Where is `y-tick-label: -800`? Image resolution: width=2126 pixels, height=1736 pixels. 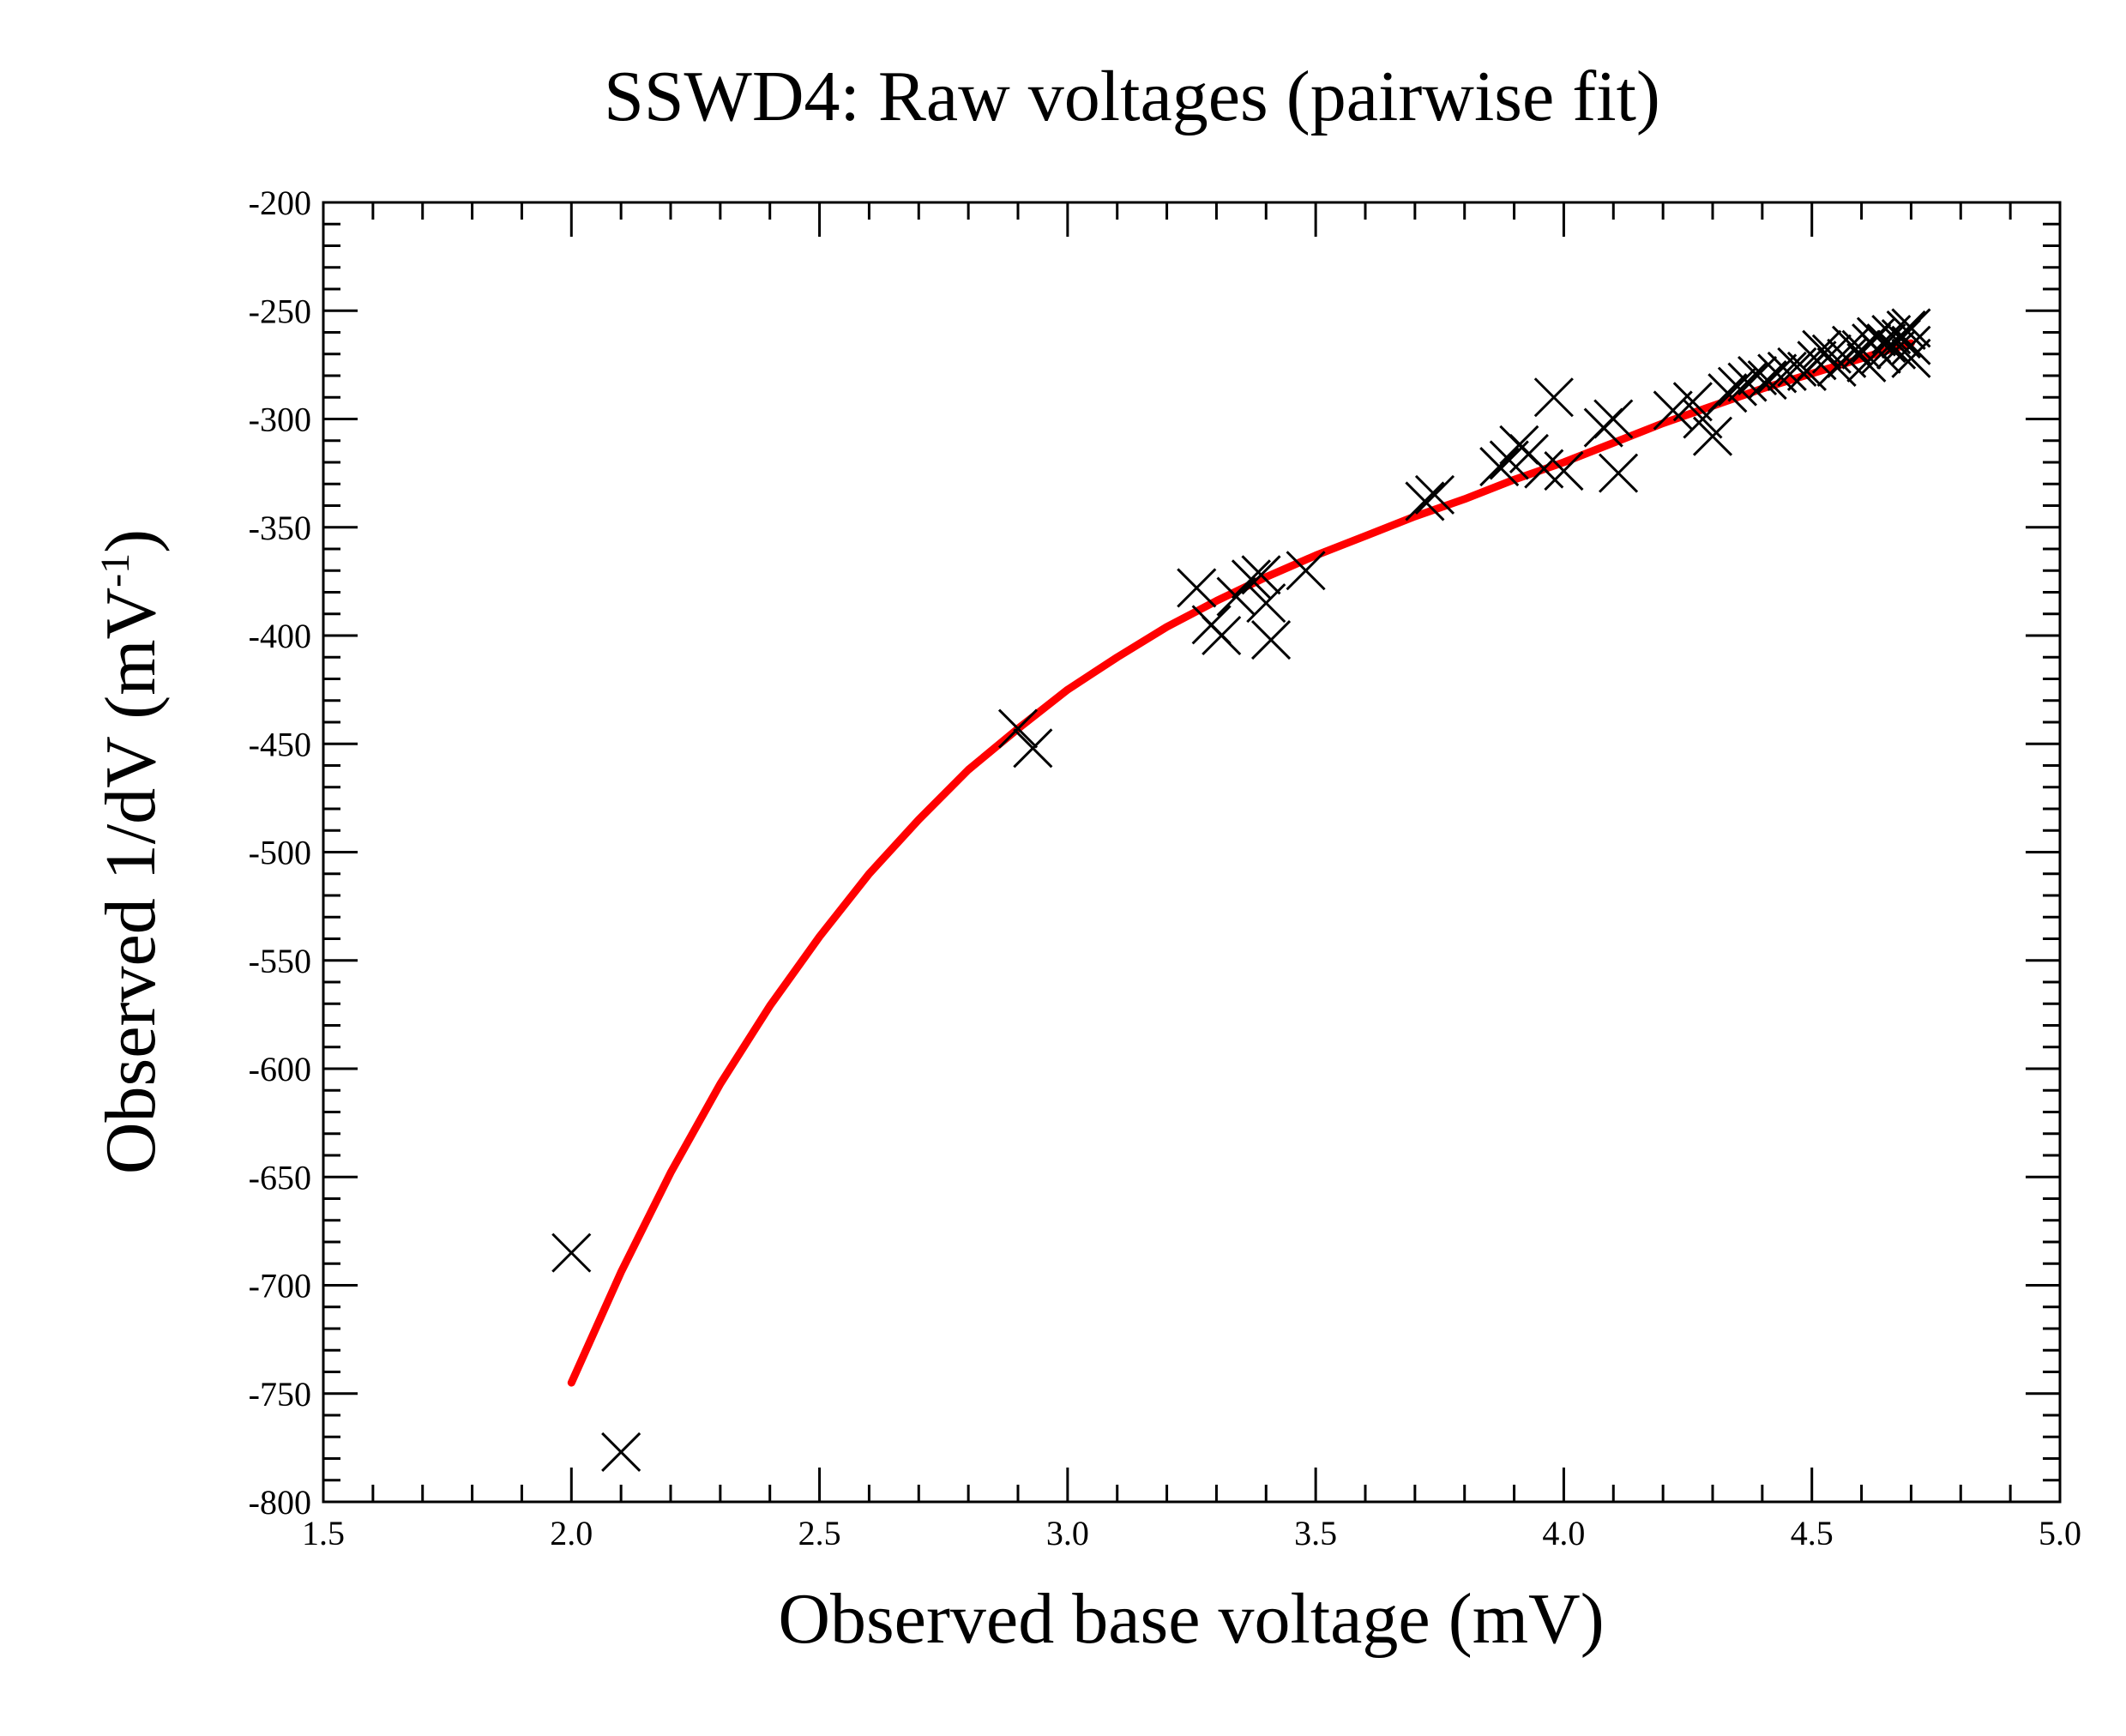
y-tick-label: -800 is located at coordinates (280, 1502).